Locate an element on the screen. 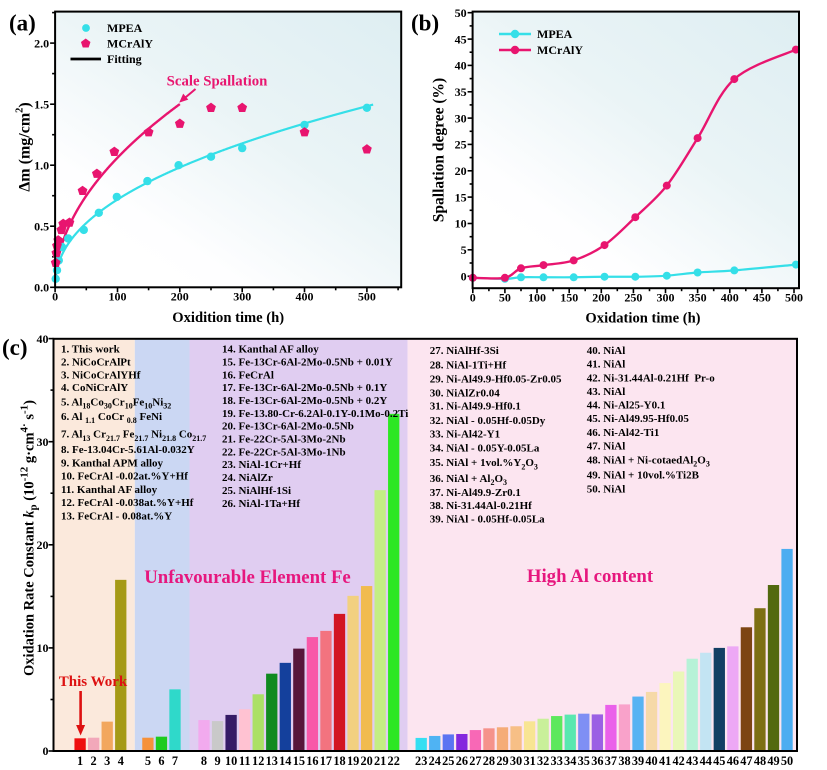 The height and width of the screenshot is (770, 827). svg-text: 150 is located at coordinates (569, 297).